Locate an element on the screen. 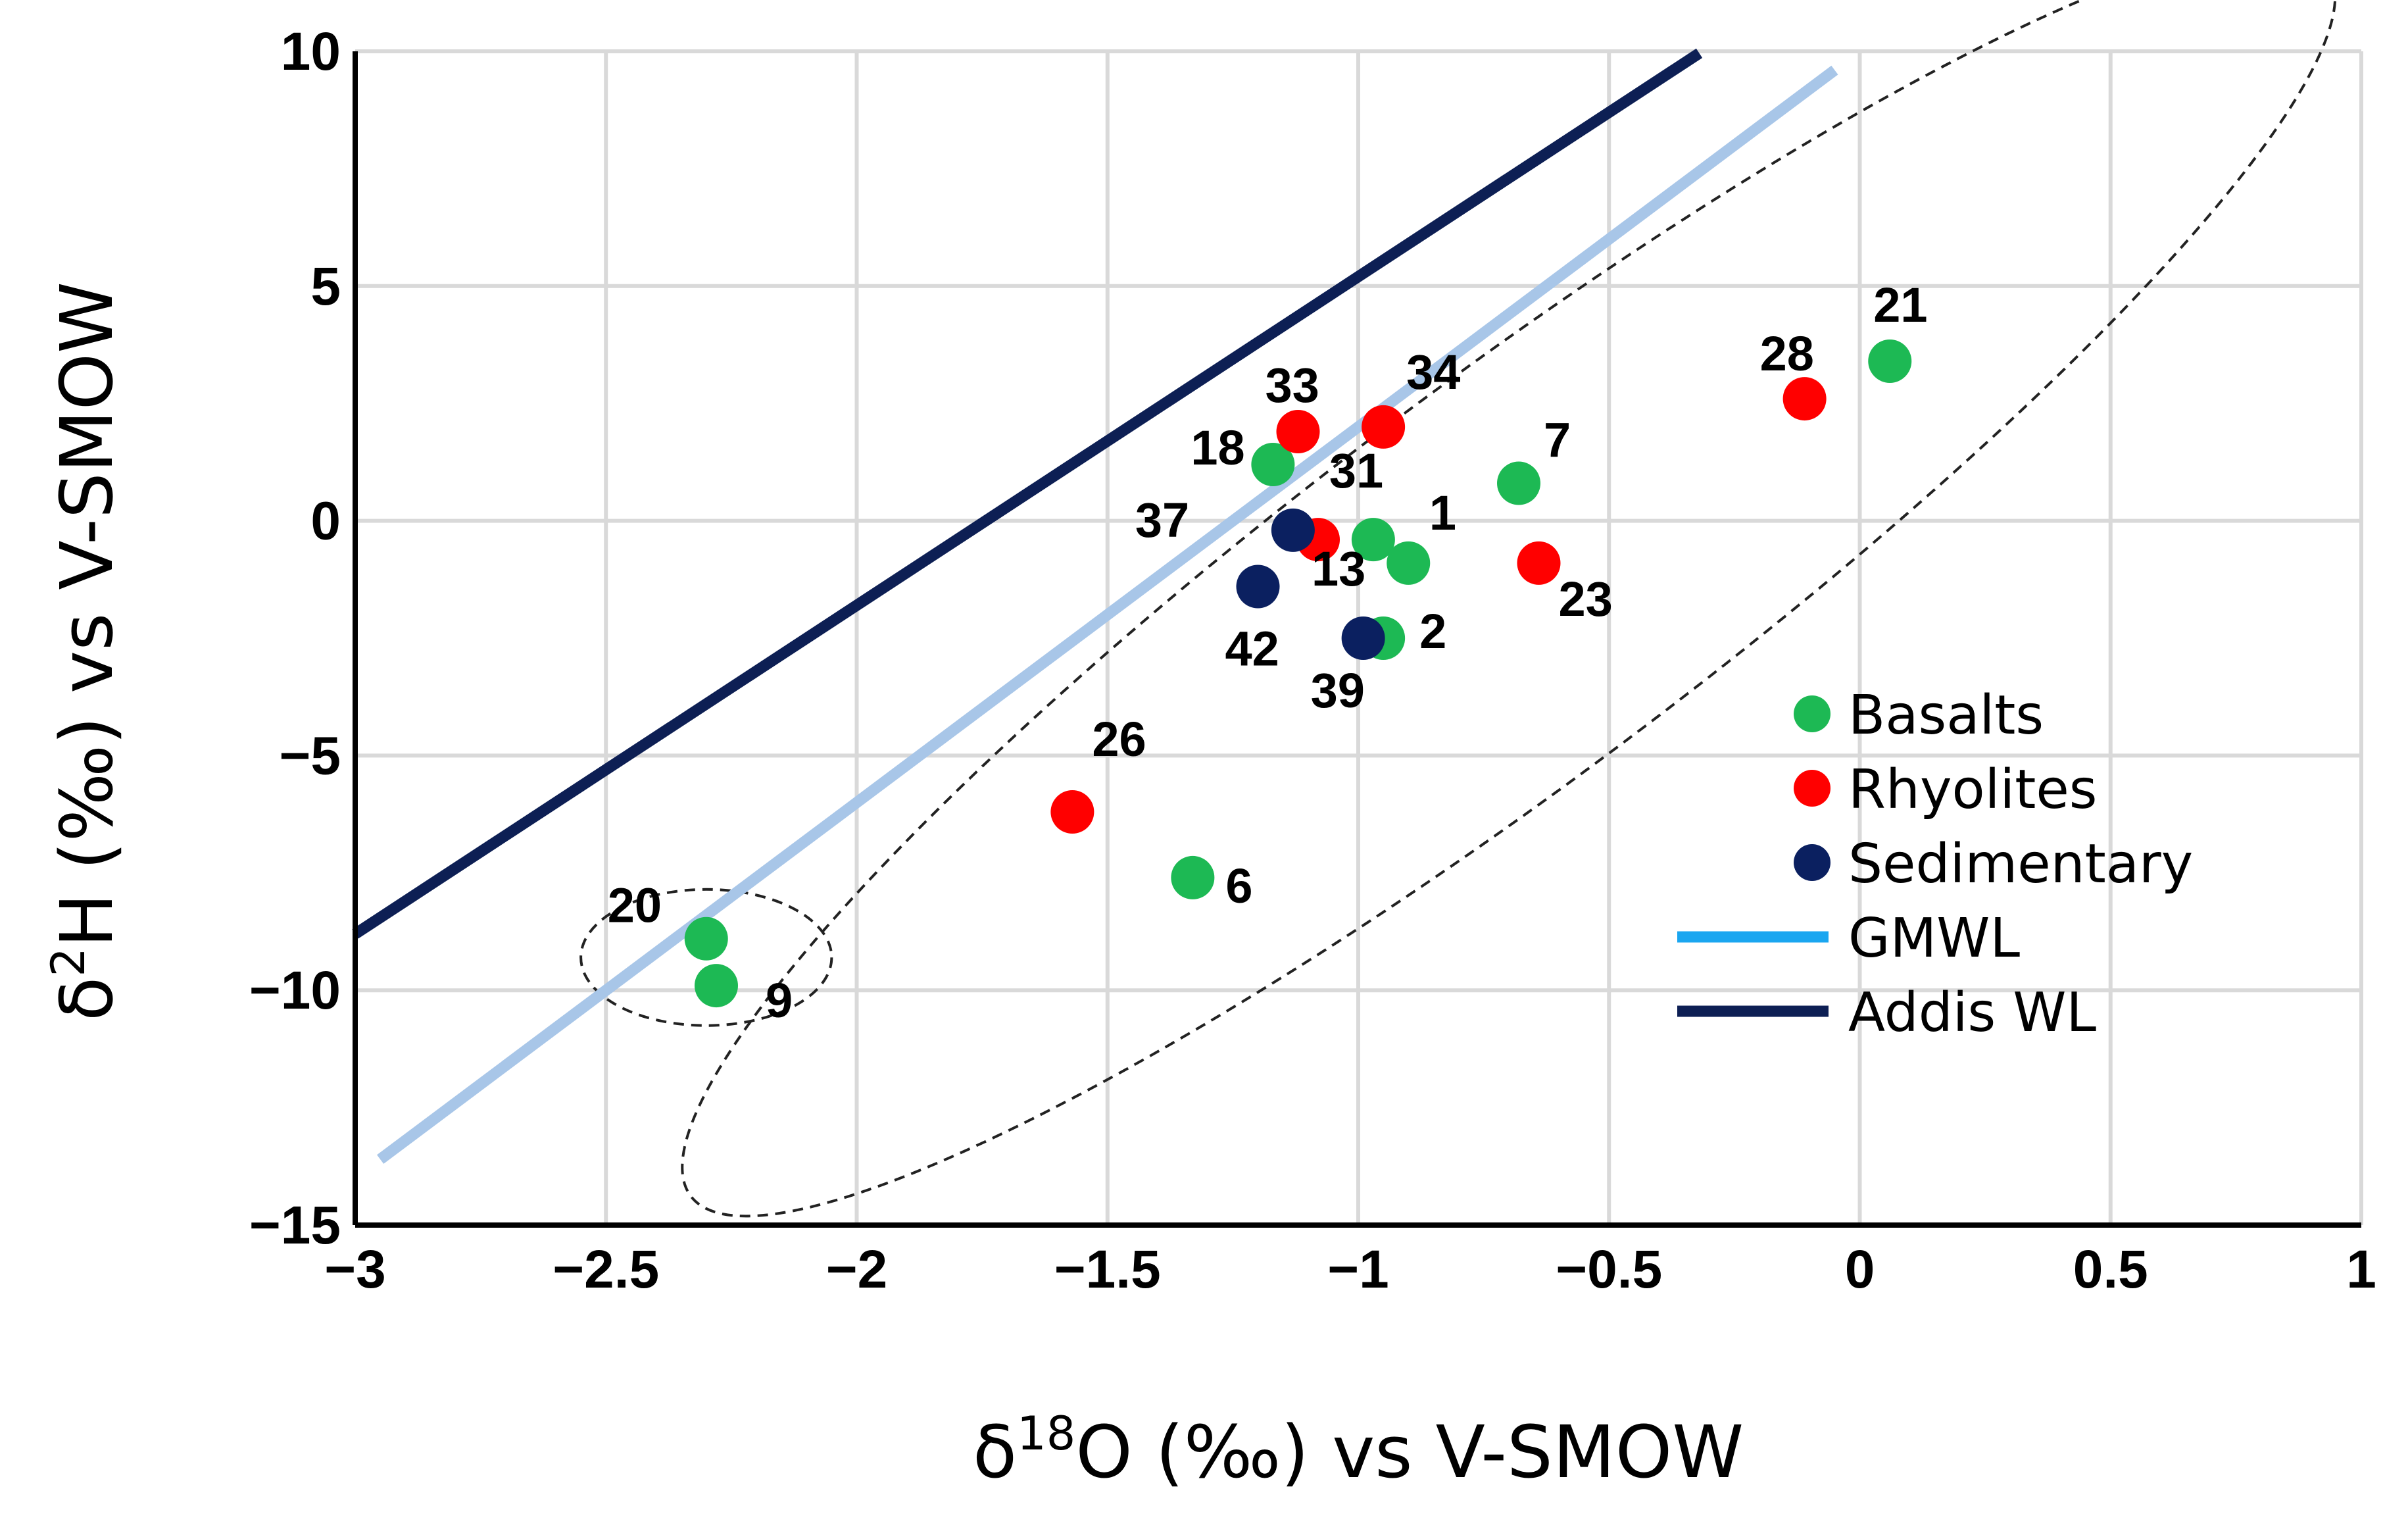 This screenshot has width=2408, height=1533. legend-label-addis-wl: Addis WL is located at coordinates (1972, 1013).